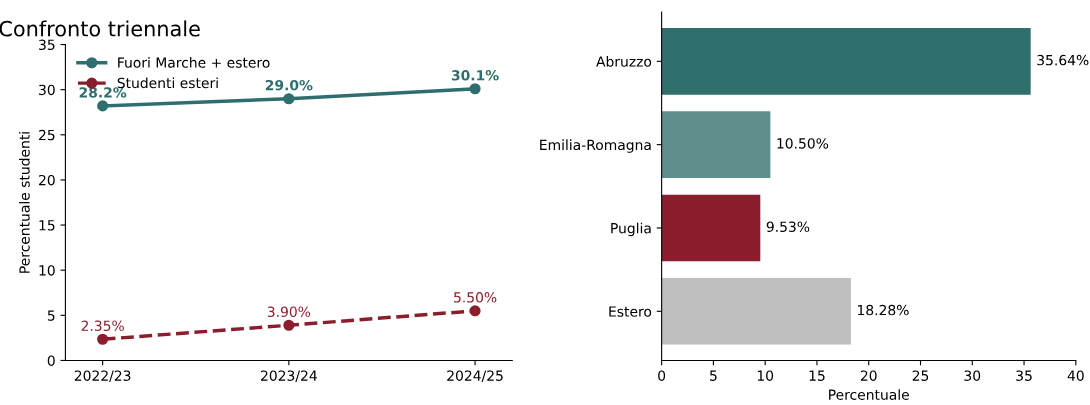 The image size is (1090, 405). Describe the element at coordinates (475, 297) in the screenshot. I see `data-label: 5.50%` at that location.